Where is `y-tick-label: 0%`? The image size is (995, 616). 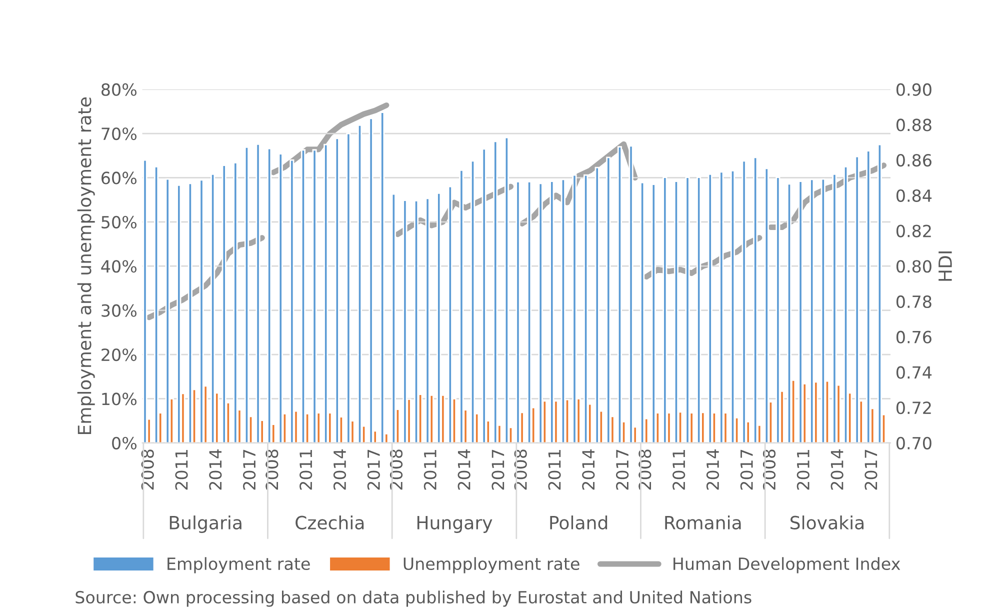 y-tick-label: 0% is located at coordinates (124, 443).